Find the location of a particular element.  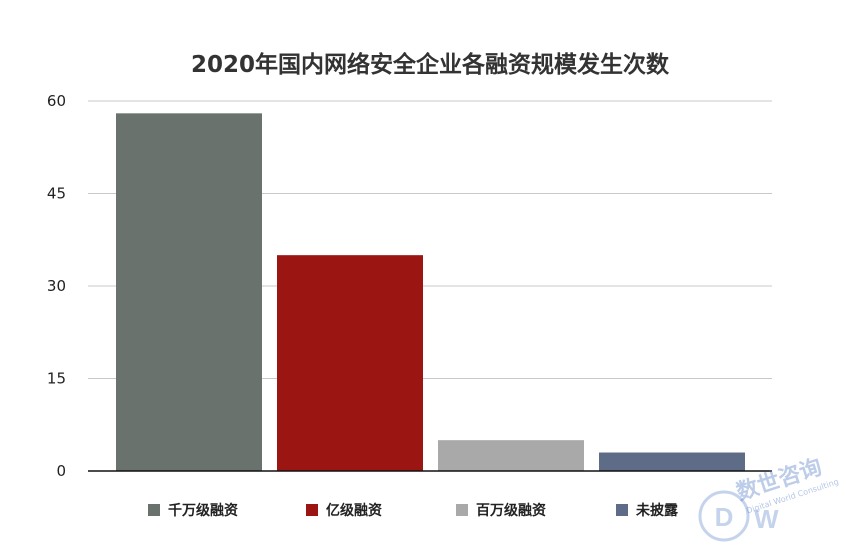

y-axis-ticks: 0 15 30 45 60 is located at coordinates (56, 286).